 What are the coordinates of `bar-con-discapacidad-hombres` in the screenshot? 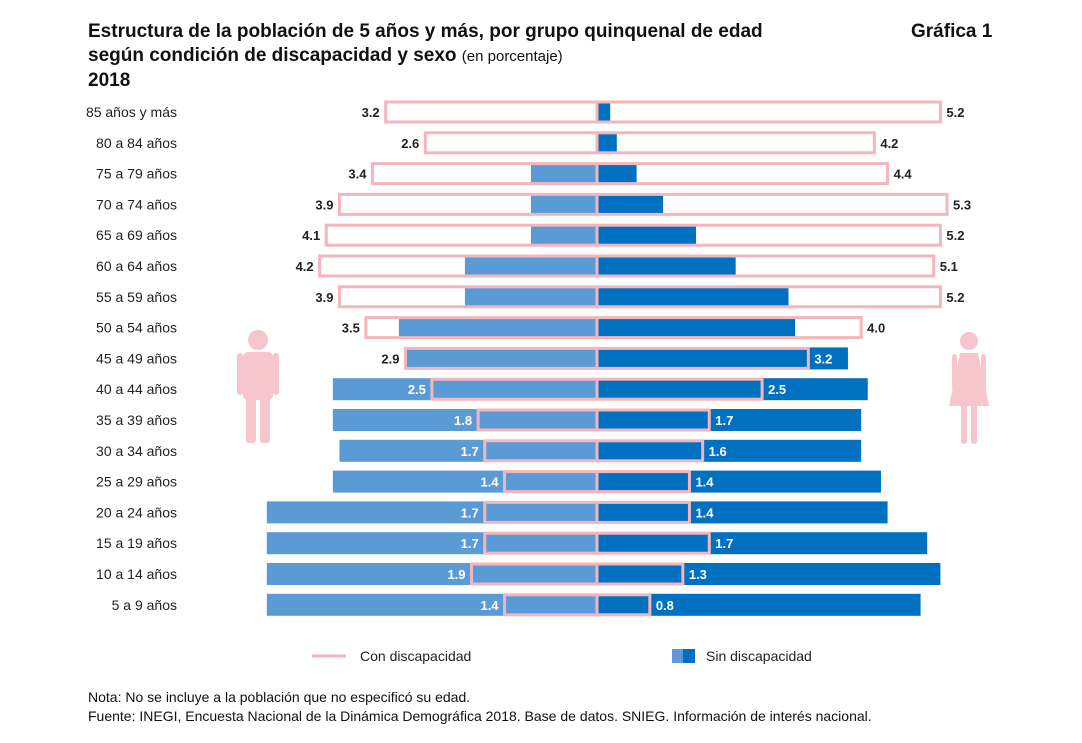 It's located at (511, 143).